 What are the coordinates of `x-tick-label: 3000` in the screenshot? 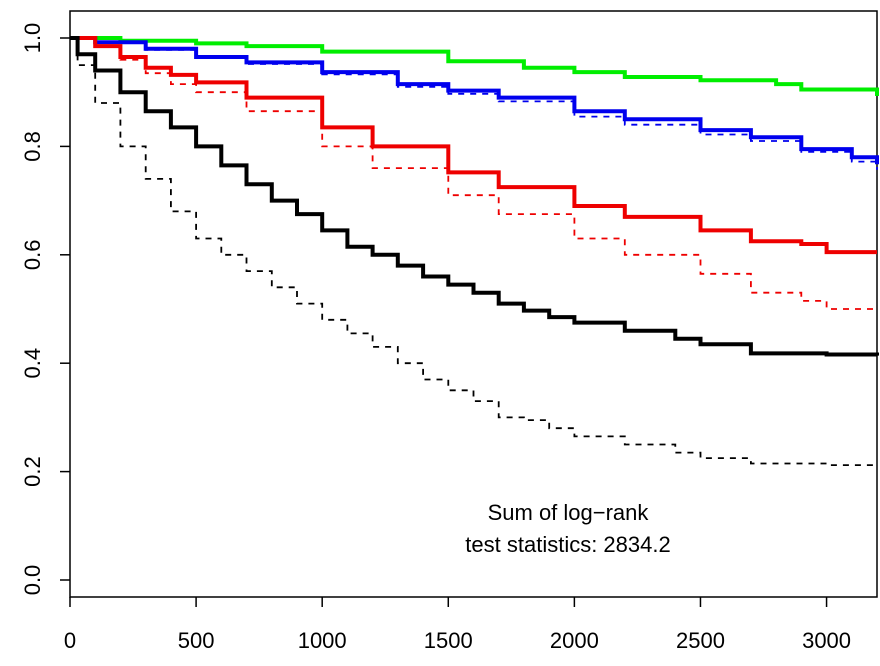 It's located at (826, 640).